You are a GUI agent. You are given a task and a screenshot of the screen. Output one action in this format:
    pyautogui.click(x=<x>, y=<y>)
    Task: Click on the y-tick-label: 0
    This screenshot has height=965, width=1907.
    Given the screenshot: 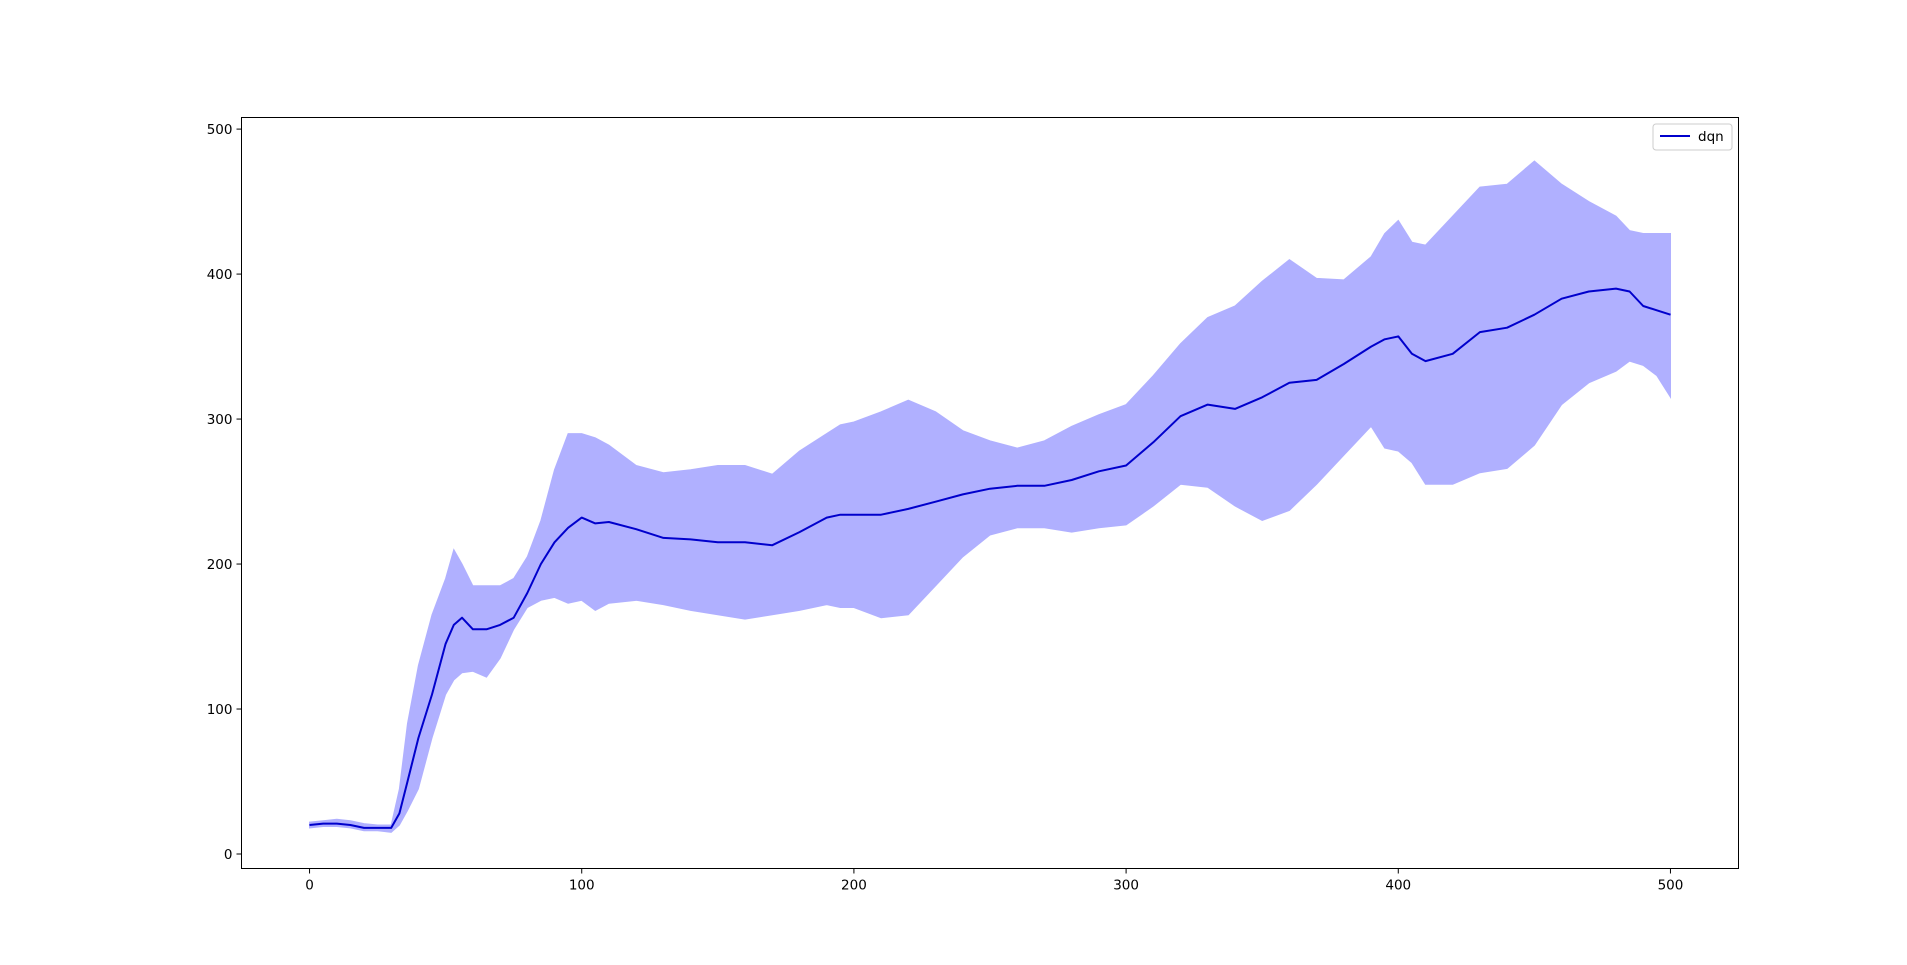 What is the action you would take?
    pyautogui.click(x=228, y=855)
    